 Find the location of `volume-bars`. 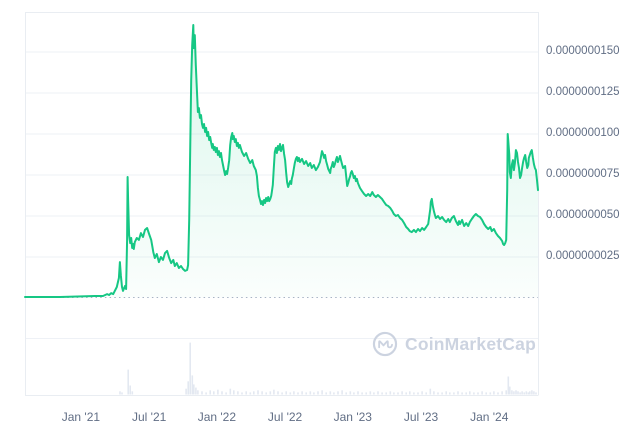

volume-bars is located at coordinates (328, 368).